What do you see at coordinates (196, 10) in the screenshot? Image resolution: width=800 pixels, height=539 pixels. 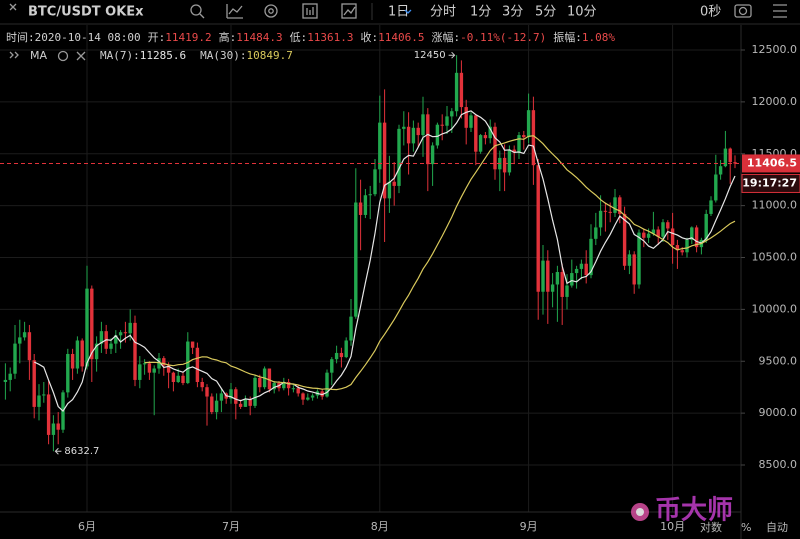 I see `search-icon` at bounding box center [196, 10].